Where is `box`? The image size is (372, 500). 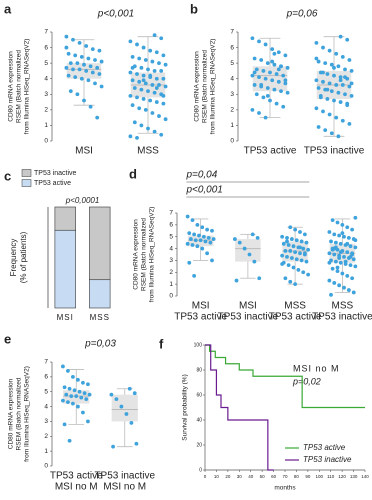
box is located at coordinates (84, 71).